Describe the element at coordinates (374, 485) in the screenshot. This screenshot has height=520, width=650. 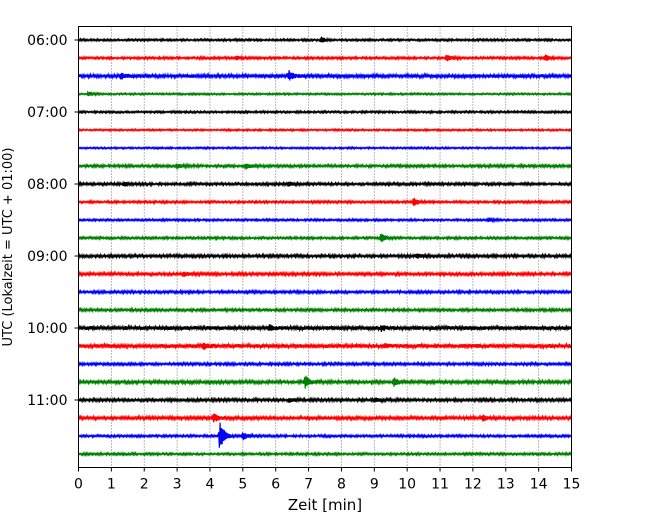
I see `x-tick-label: 9` at that location.